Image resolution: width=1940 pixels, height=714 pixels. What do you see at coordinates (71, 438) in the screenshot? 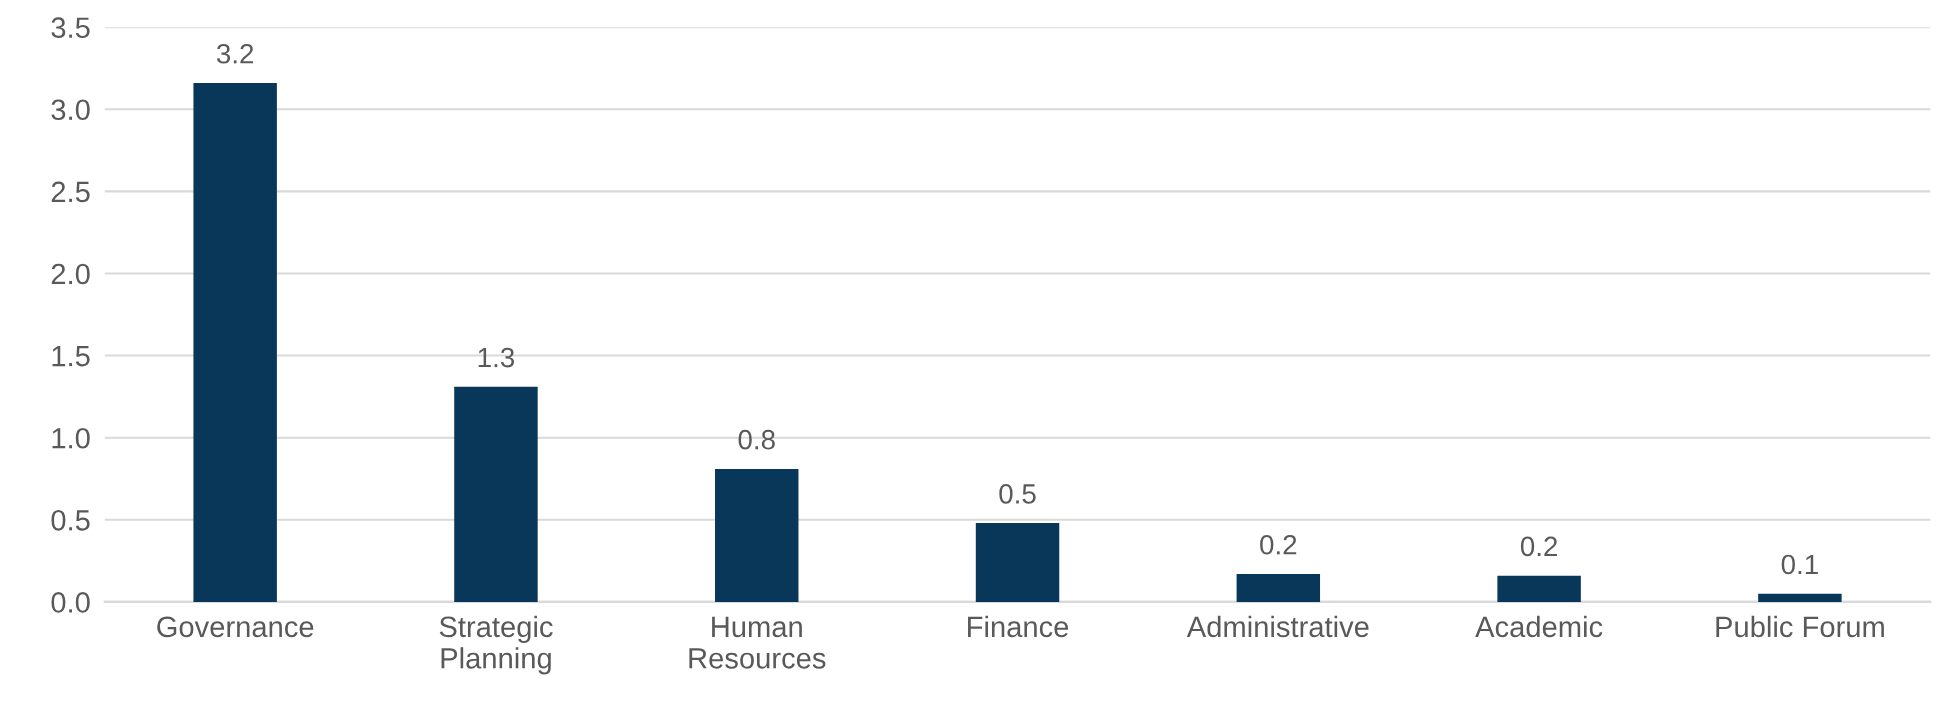
I see `y-tick-label: 1.0` at bounding box center [71, 438].